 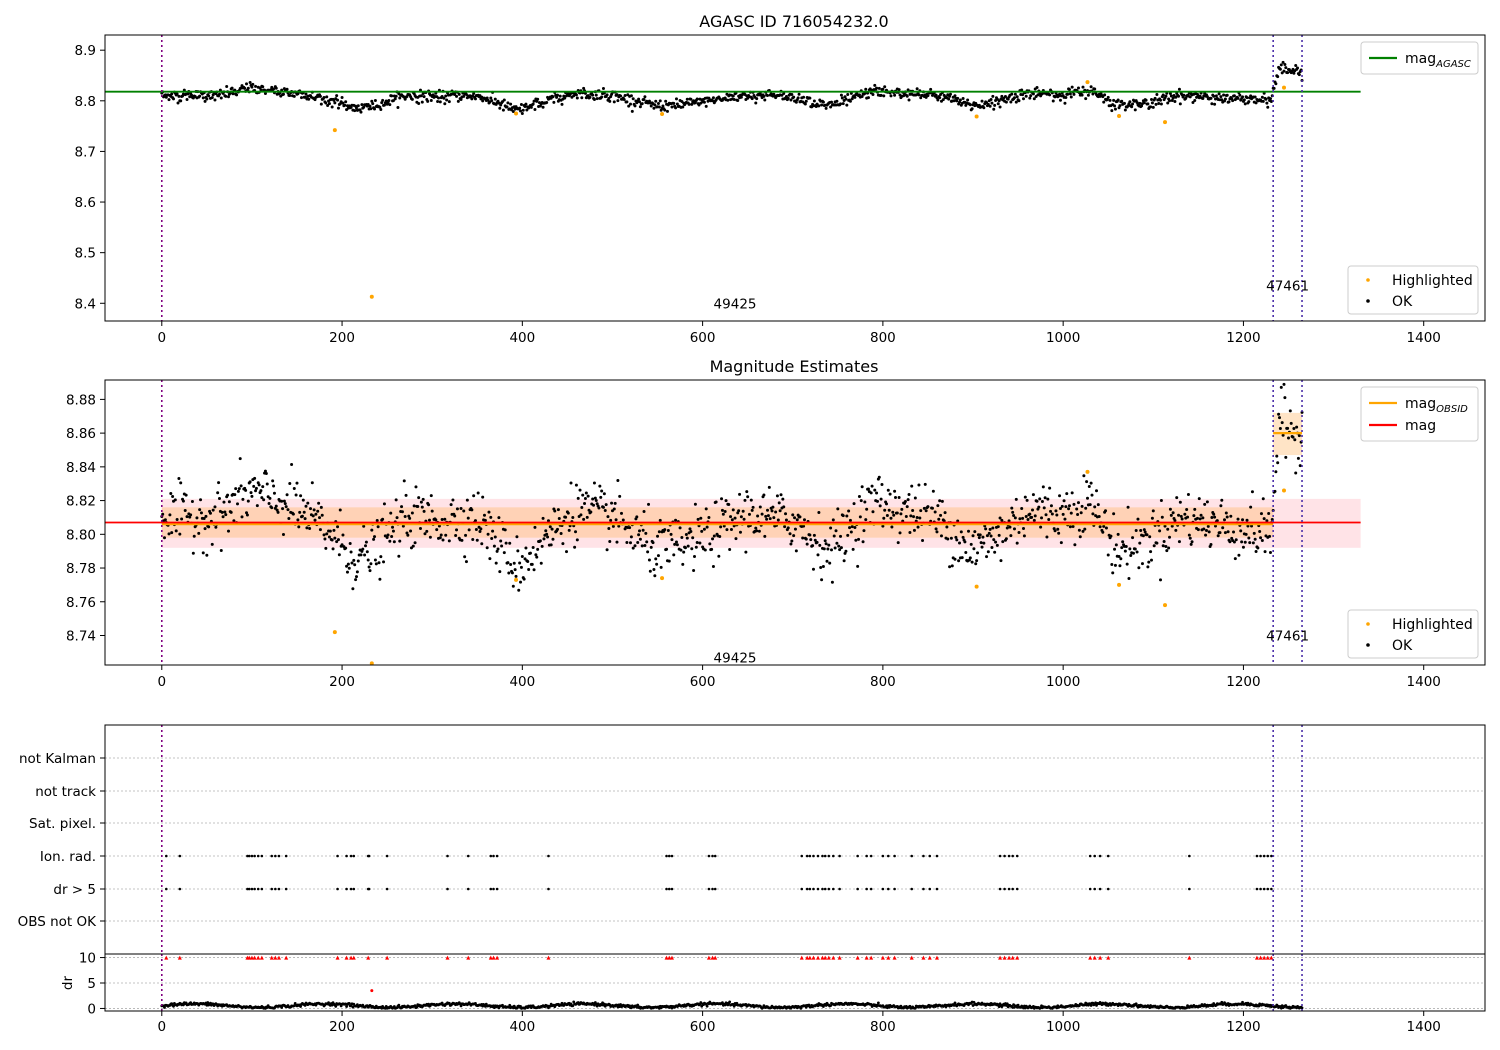 I want to click on axes-frame, so click(x=795, y=982).